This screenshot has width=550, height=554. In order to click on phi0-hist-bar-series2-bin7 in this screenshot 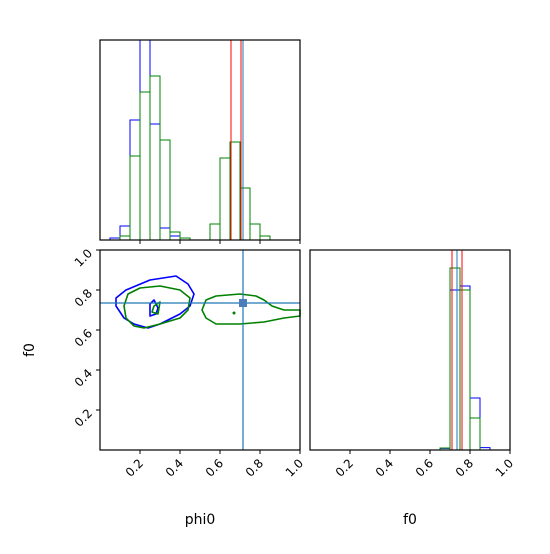, I will do `click(165, 189)`.